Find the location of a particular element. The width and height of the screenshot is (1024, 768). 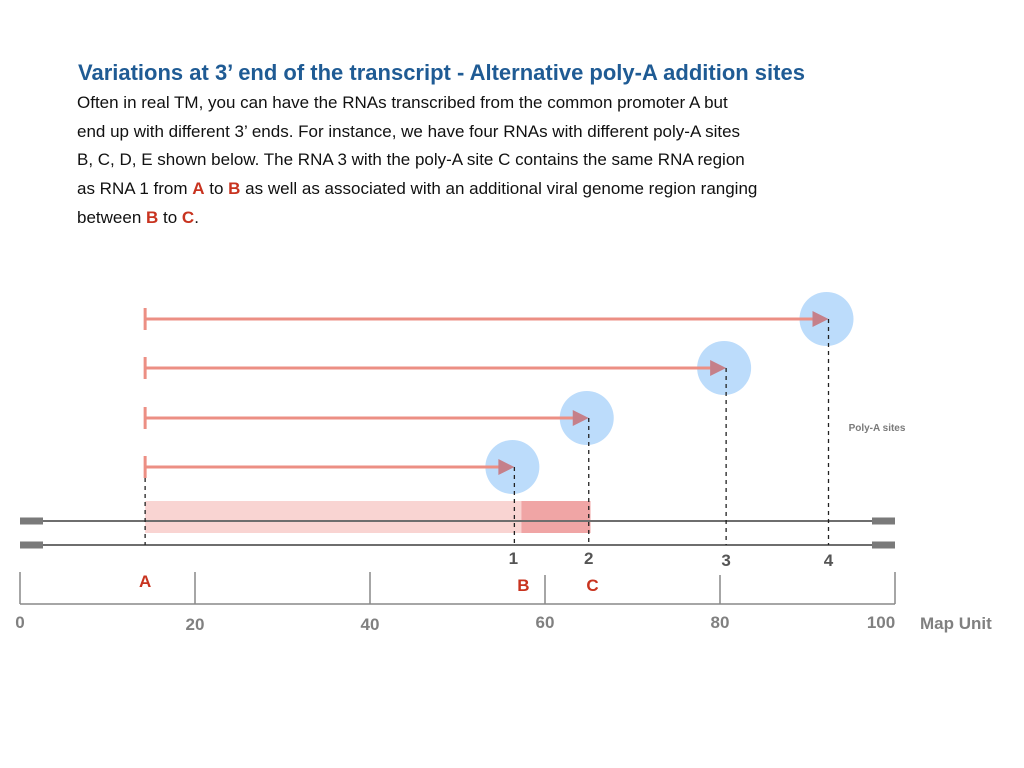

poly-a-sites-label: Poly-A sites is located at coordinates (877, 428).